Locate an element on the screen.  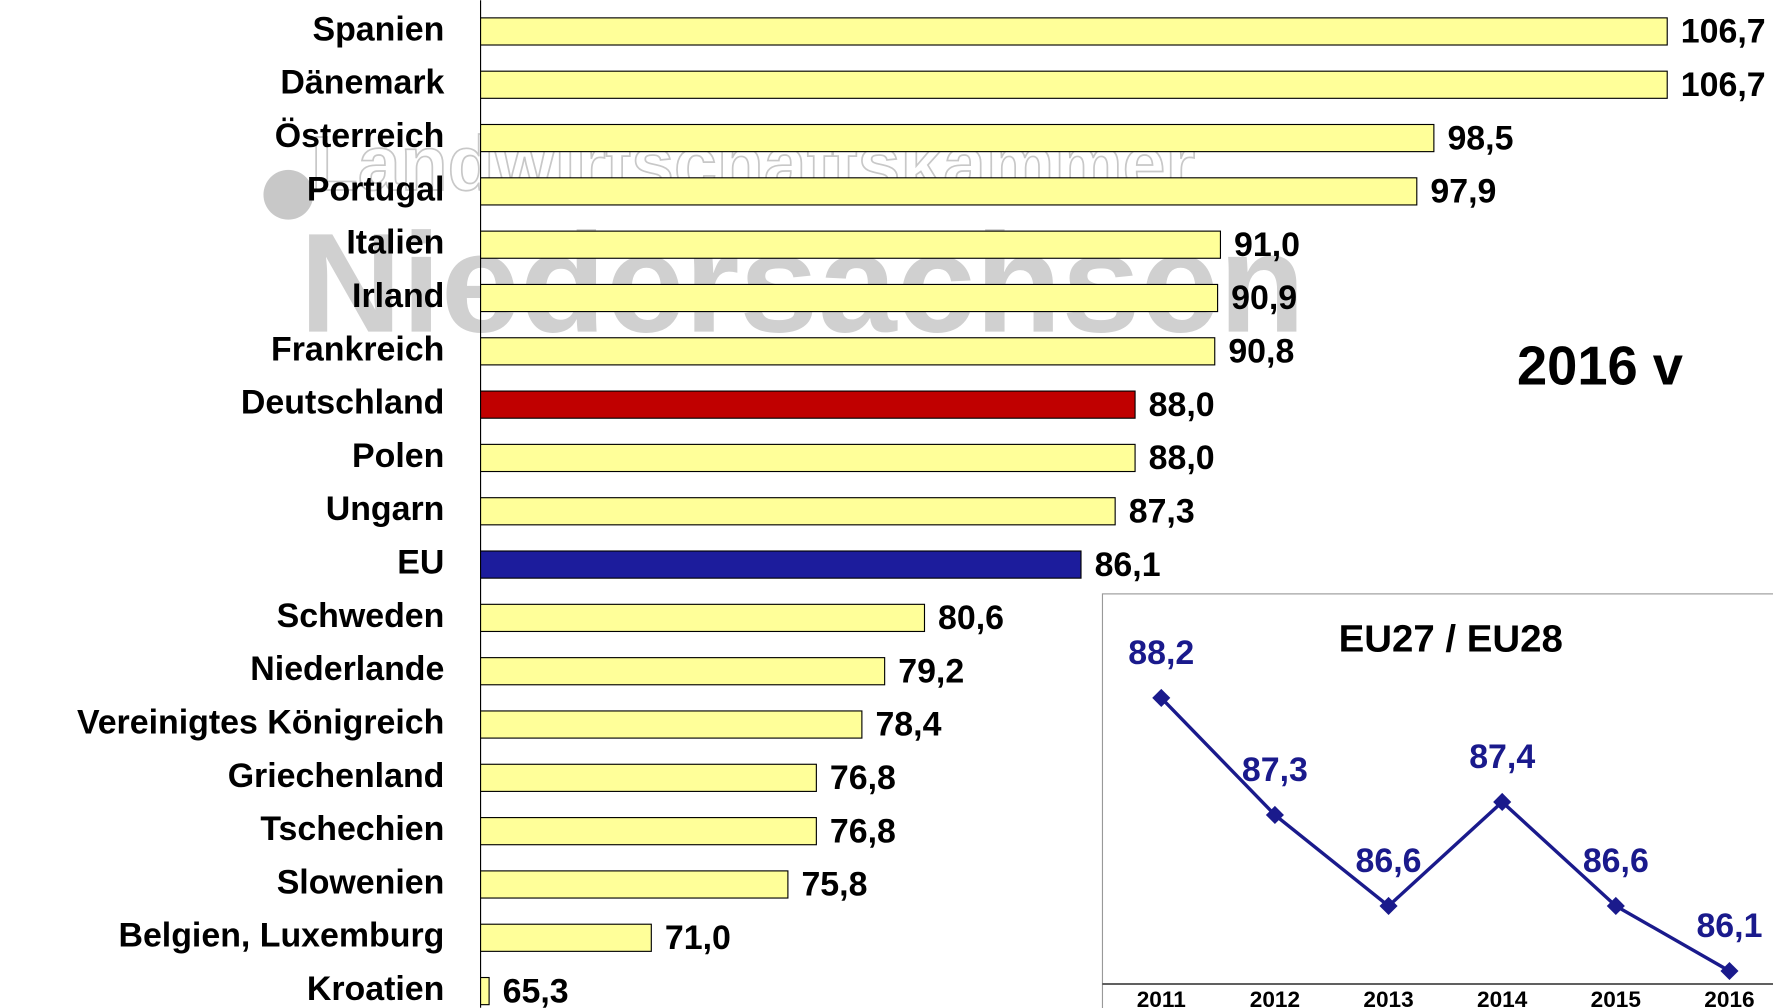
data-label: 87,4 is located at coordinates (1502, 757).